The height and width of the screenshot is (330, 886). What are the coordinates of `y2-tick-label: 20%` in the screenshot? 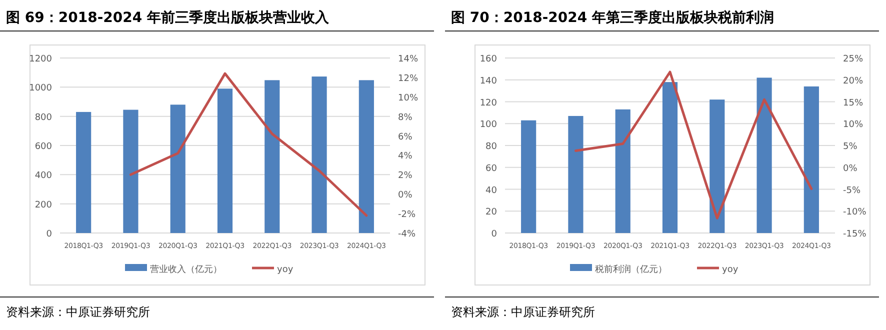 It's located at (853, 81).